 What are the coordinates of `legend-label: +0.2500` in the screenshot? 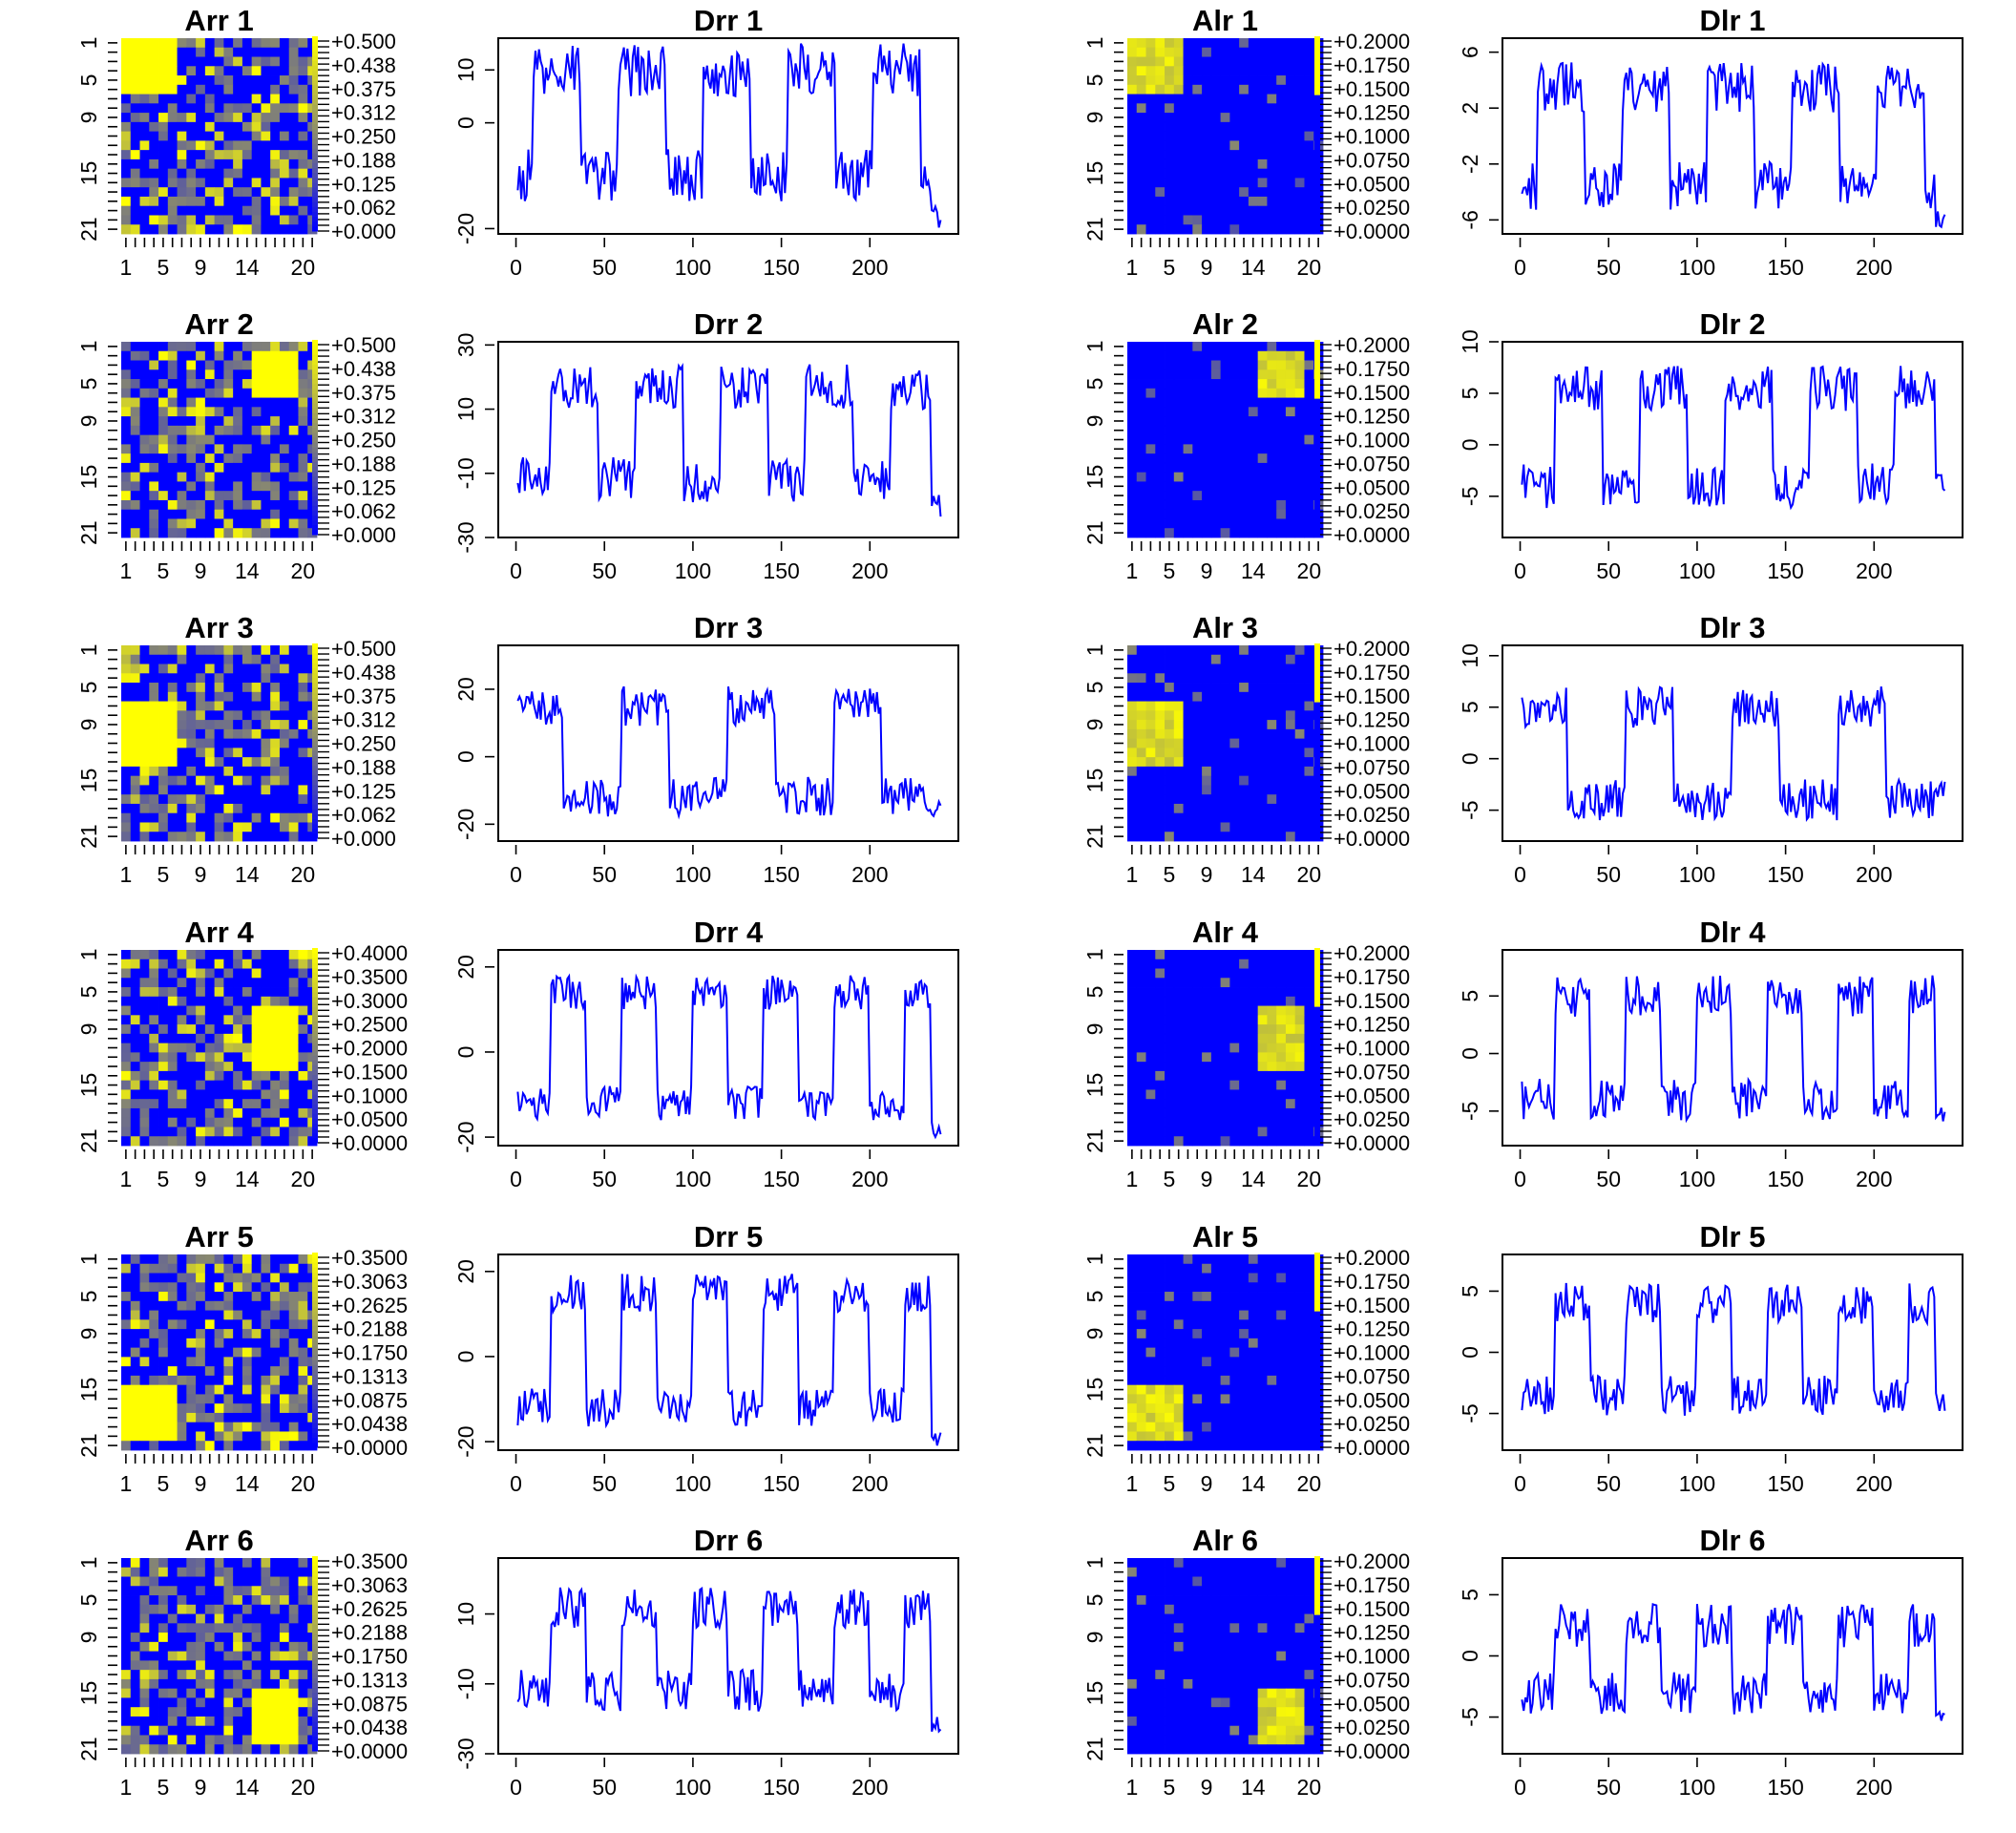 It's located at (370, 1025).